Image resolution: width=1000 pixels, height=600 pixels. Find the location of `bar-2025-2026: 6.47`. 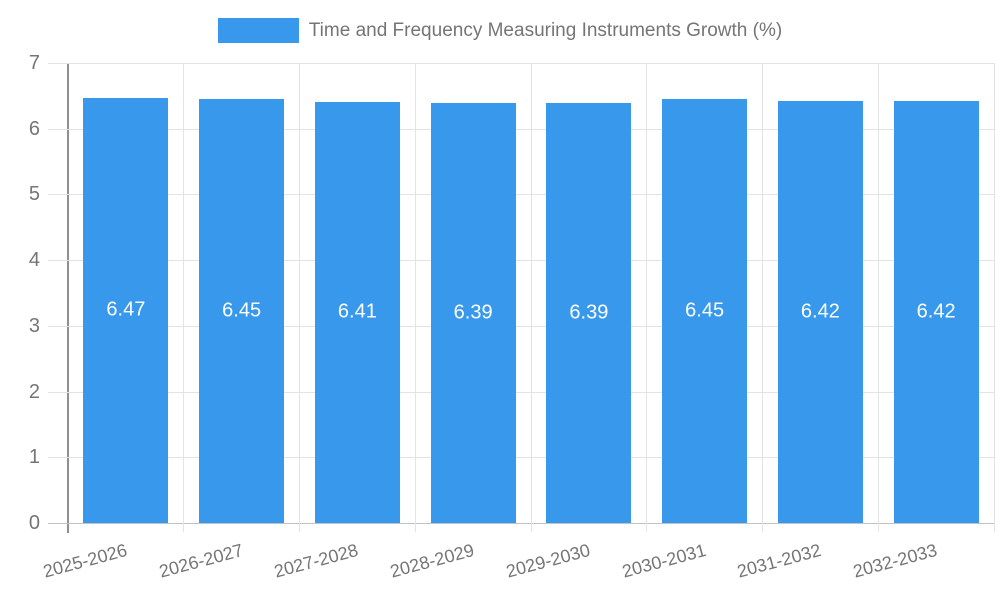

bar-2025-2026: 6.47 is located at coordinates (126, 310).